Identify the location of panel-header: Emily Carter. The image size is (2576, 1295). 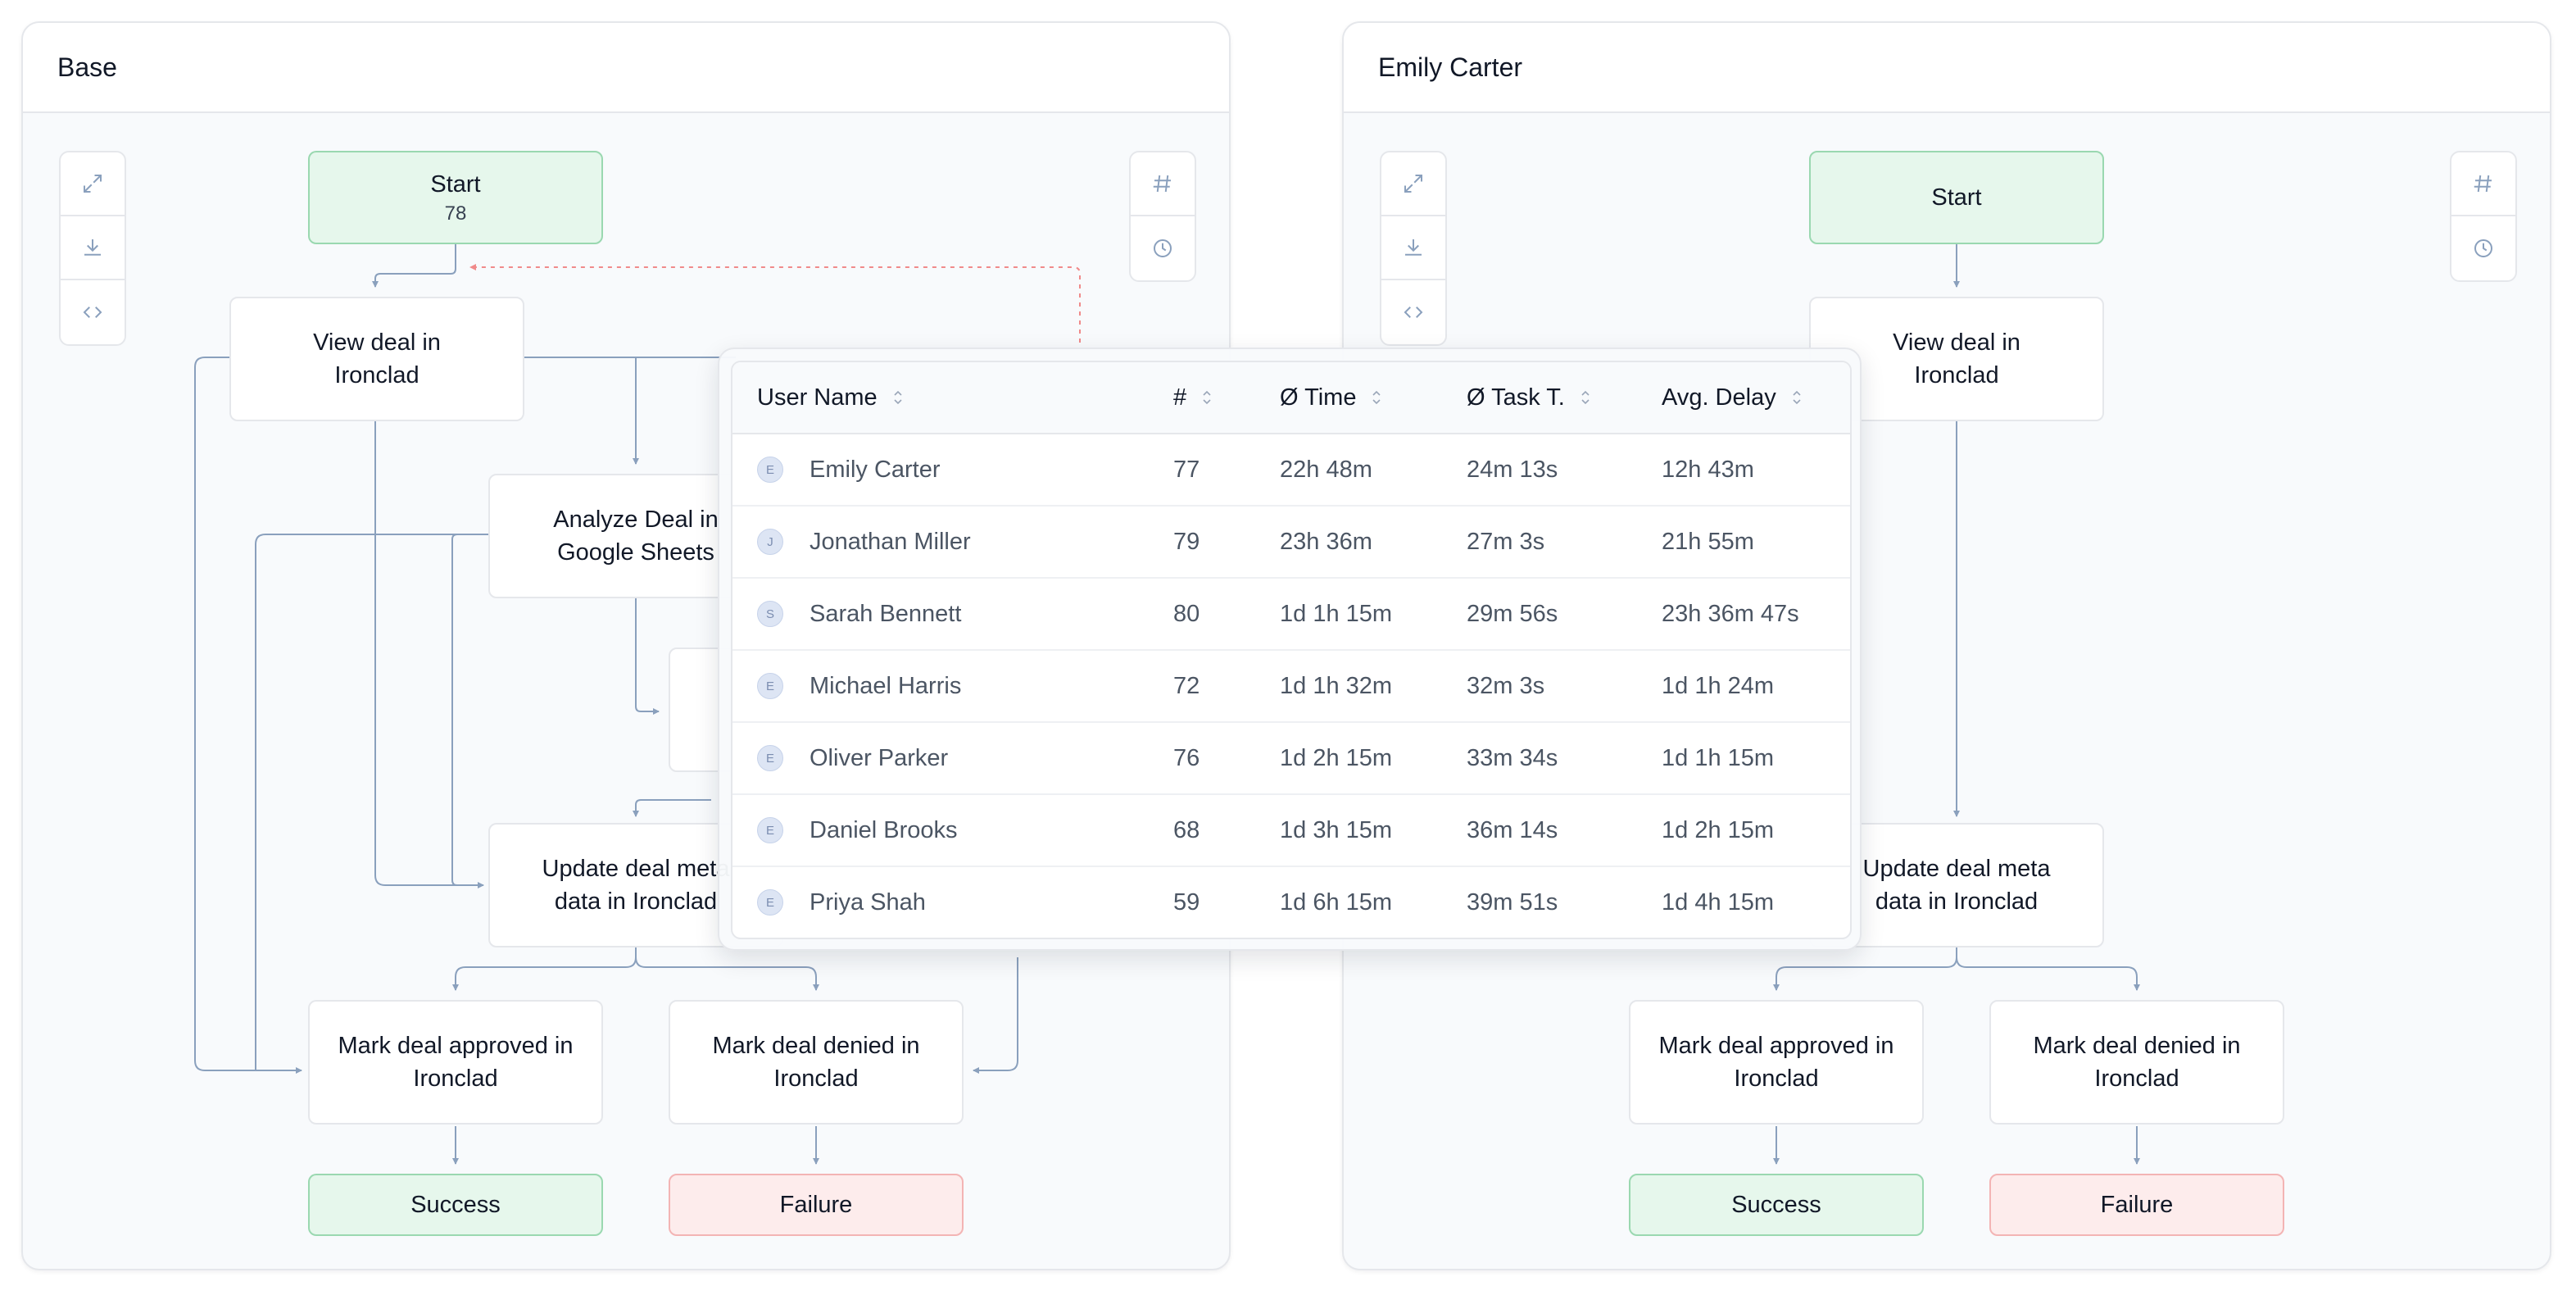
(1947, 68).